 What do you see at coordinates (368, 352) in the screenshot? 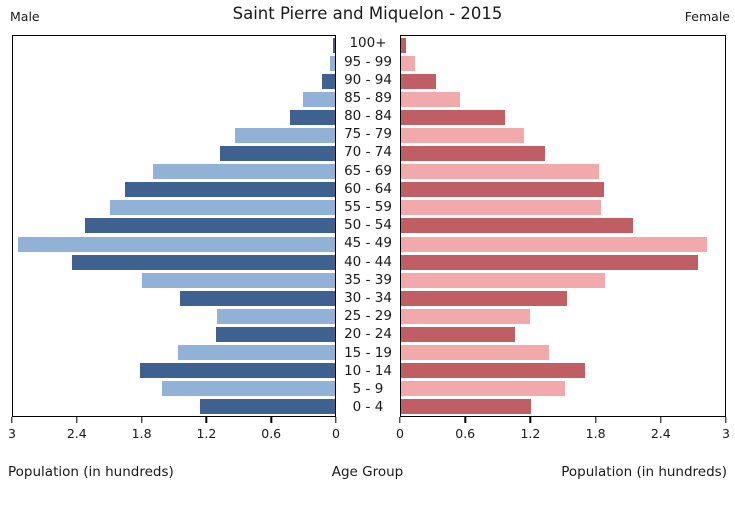
I see `age-group-label: 15 - 19` at bounding box center [368, 352].